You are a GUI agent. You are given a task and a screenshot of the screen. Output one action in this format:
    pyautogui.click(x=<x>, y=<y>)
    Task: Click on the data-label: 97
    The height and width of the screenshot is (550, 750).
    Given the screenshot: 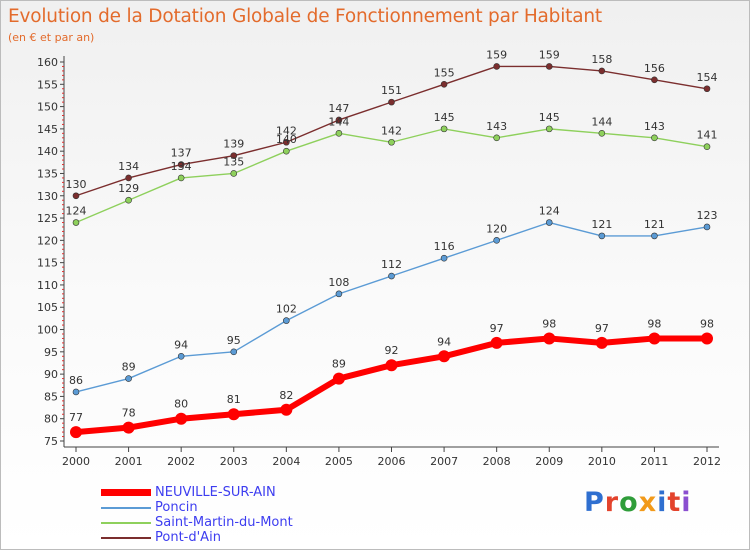 What is the action you would take?
    pyautogui.click(x=497, y=328)
    